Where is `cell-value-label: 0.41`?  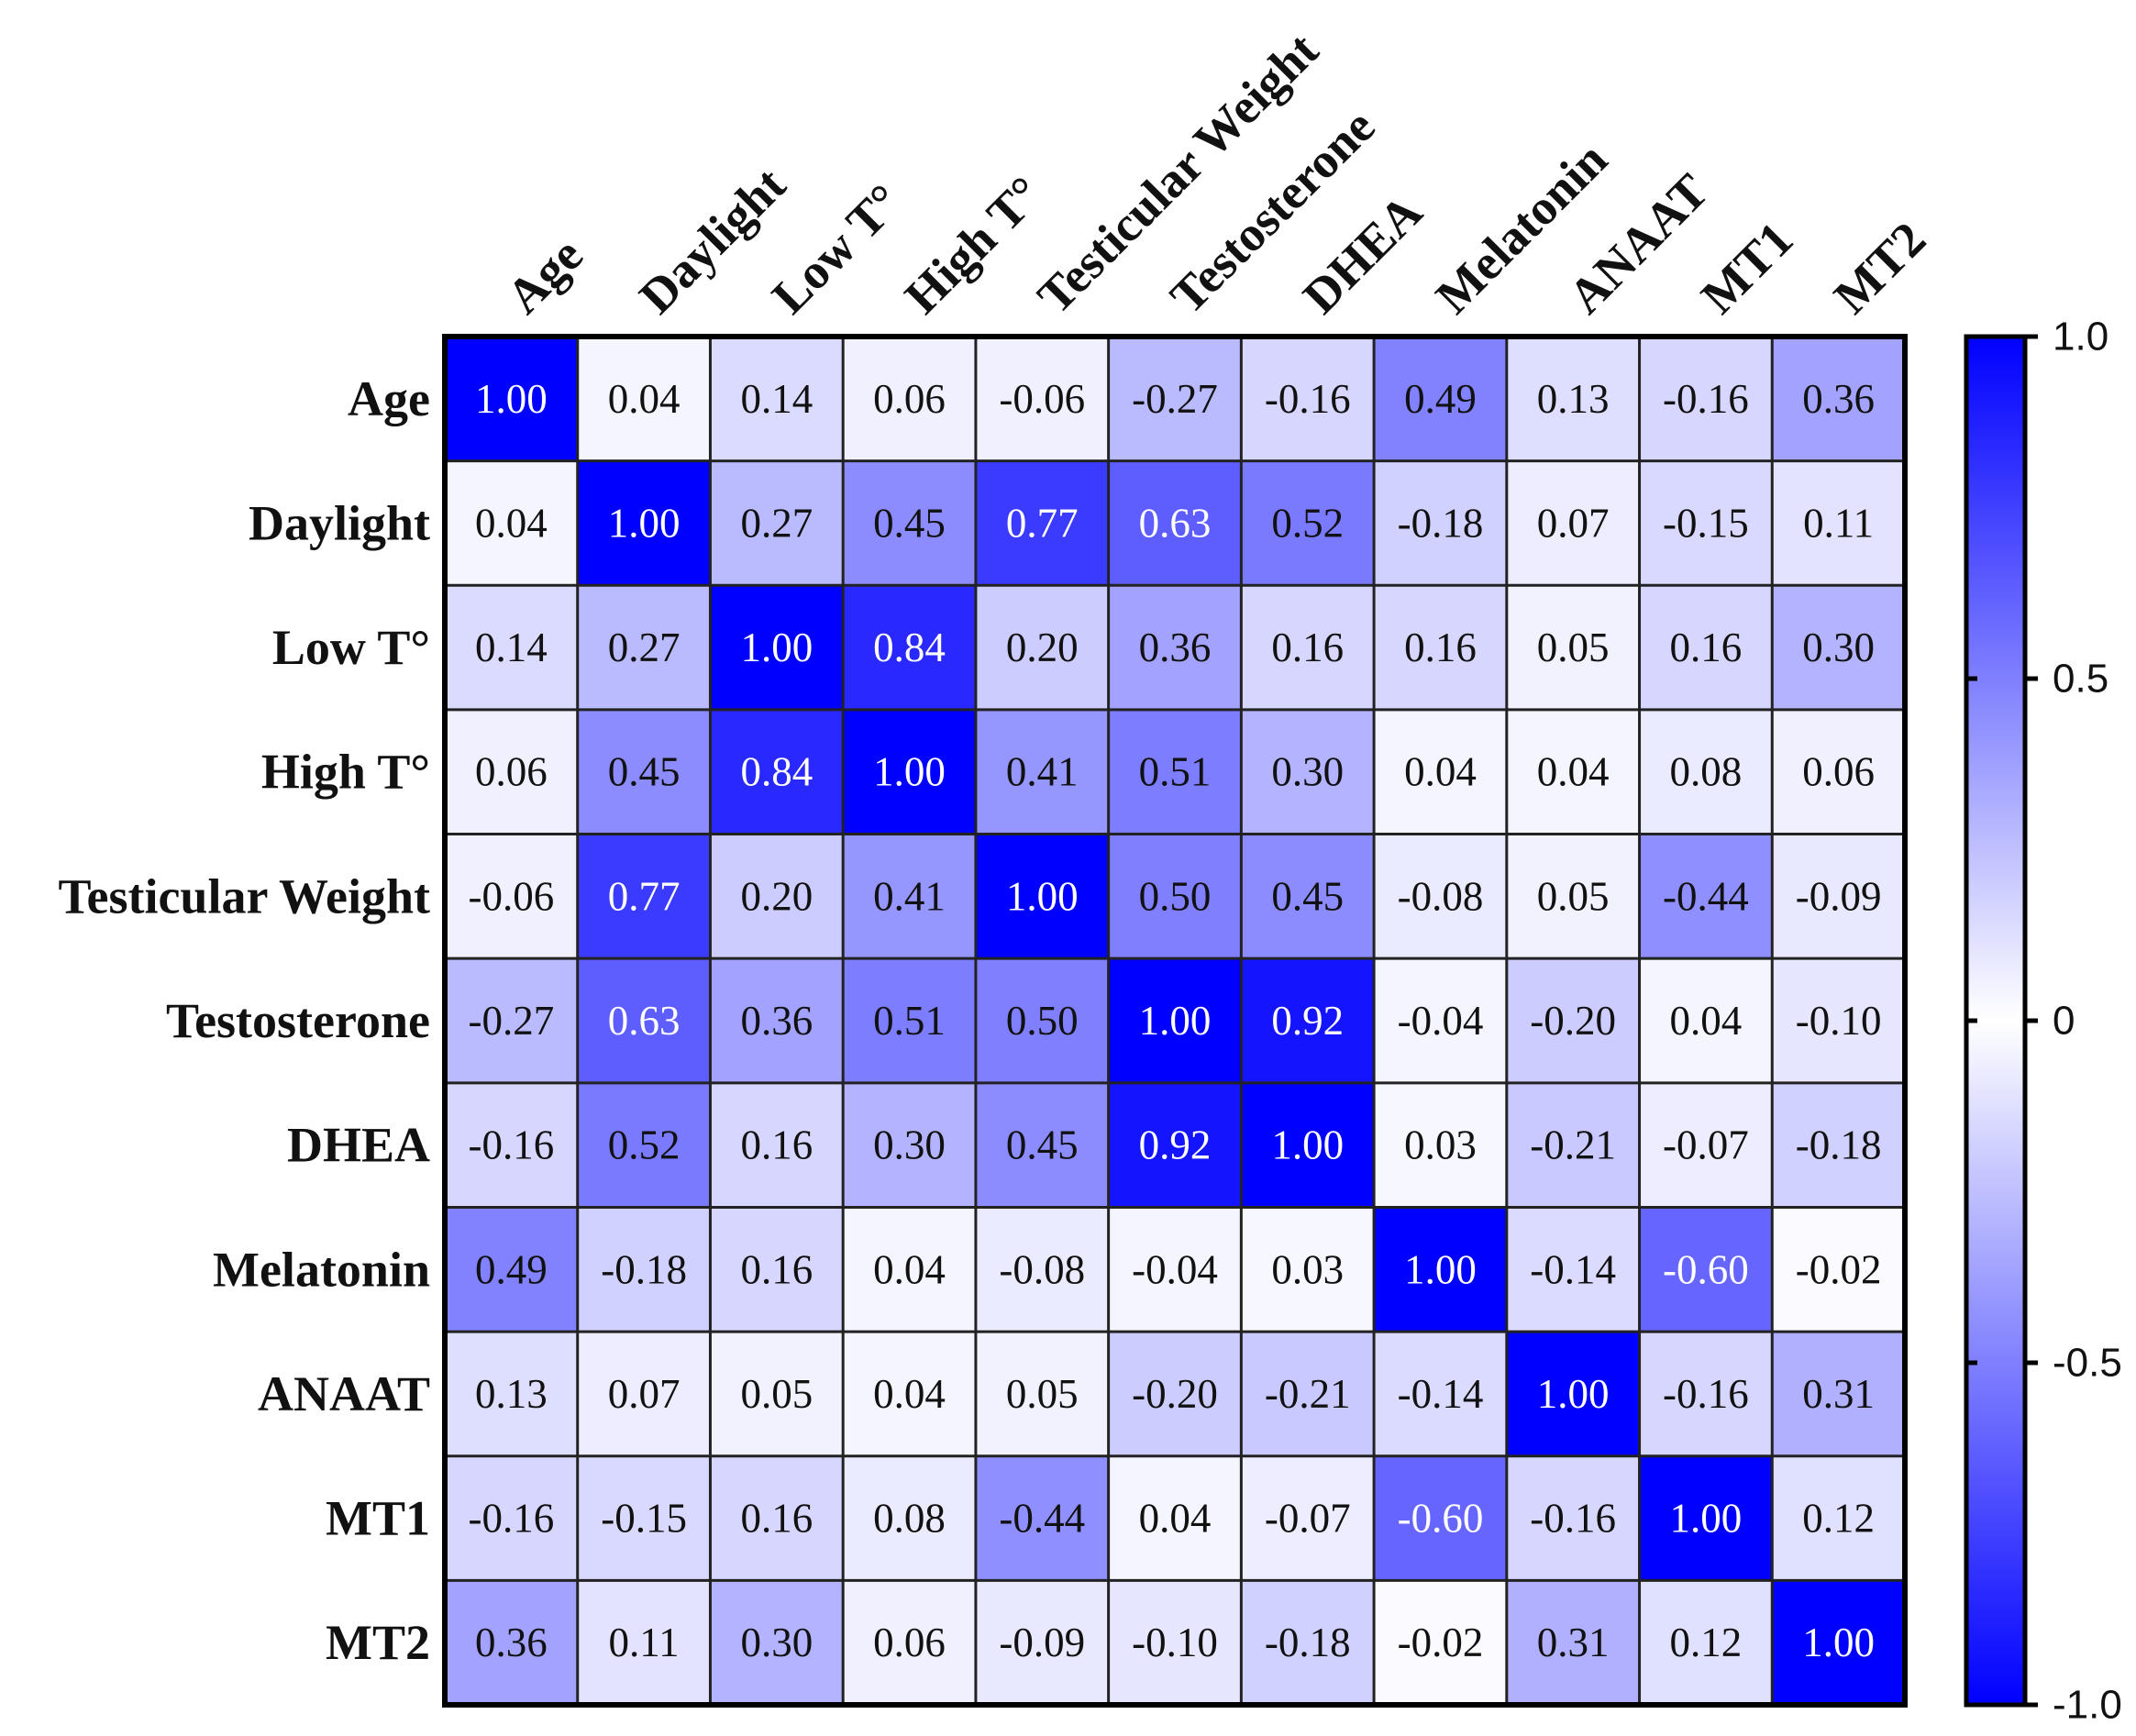
cell-value-label: 0.41 is located at coordinates (1042, 772).